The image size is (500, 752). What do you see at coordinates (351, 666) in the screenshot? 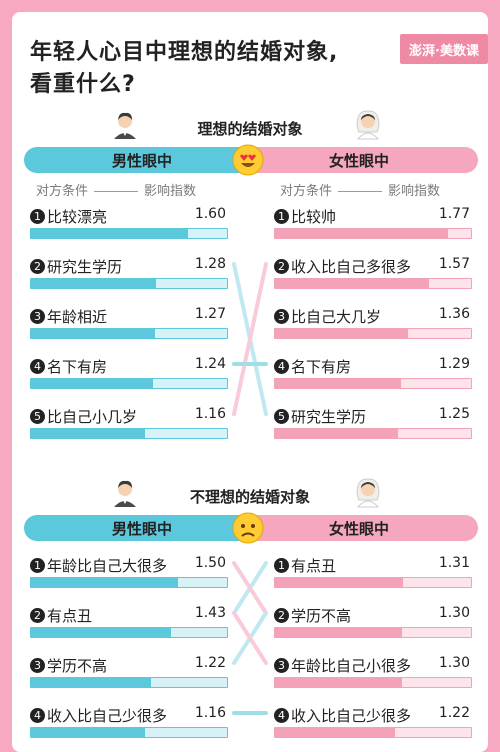
I see `female-row-category: 年龄比自己小很多` at bounding box center [351, 666].